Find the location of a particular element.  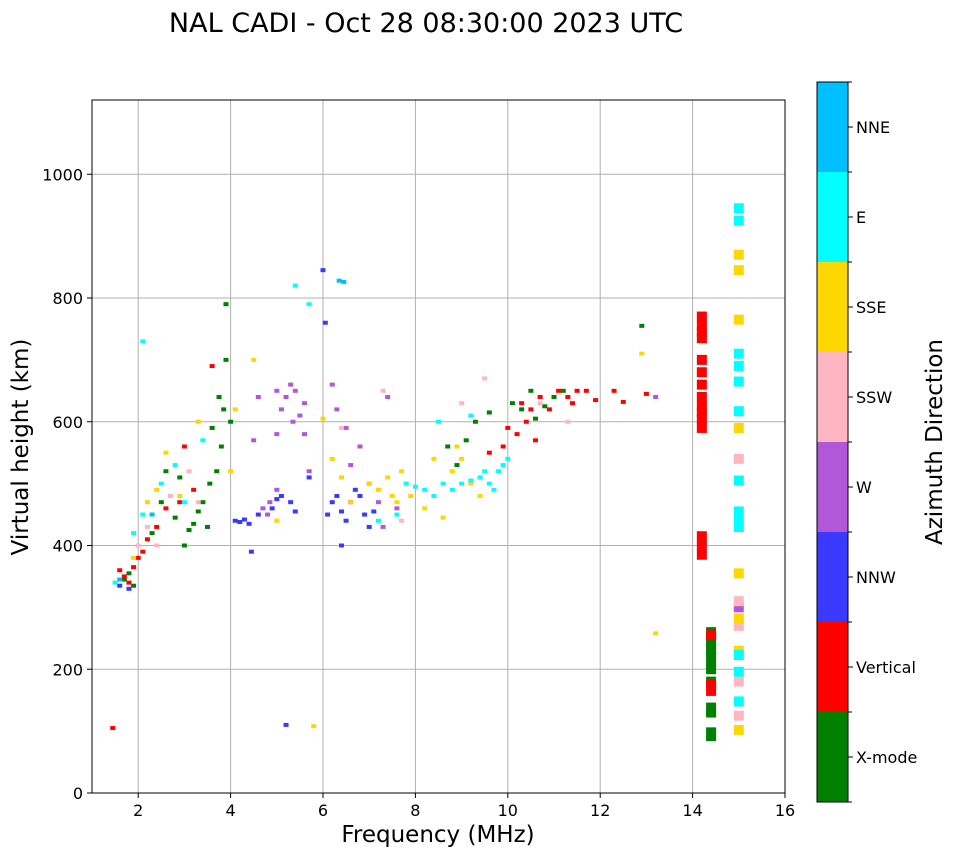

colorbar-label: Azimuth Direction is located at coordinates (935, 442).